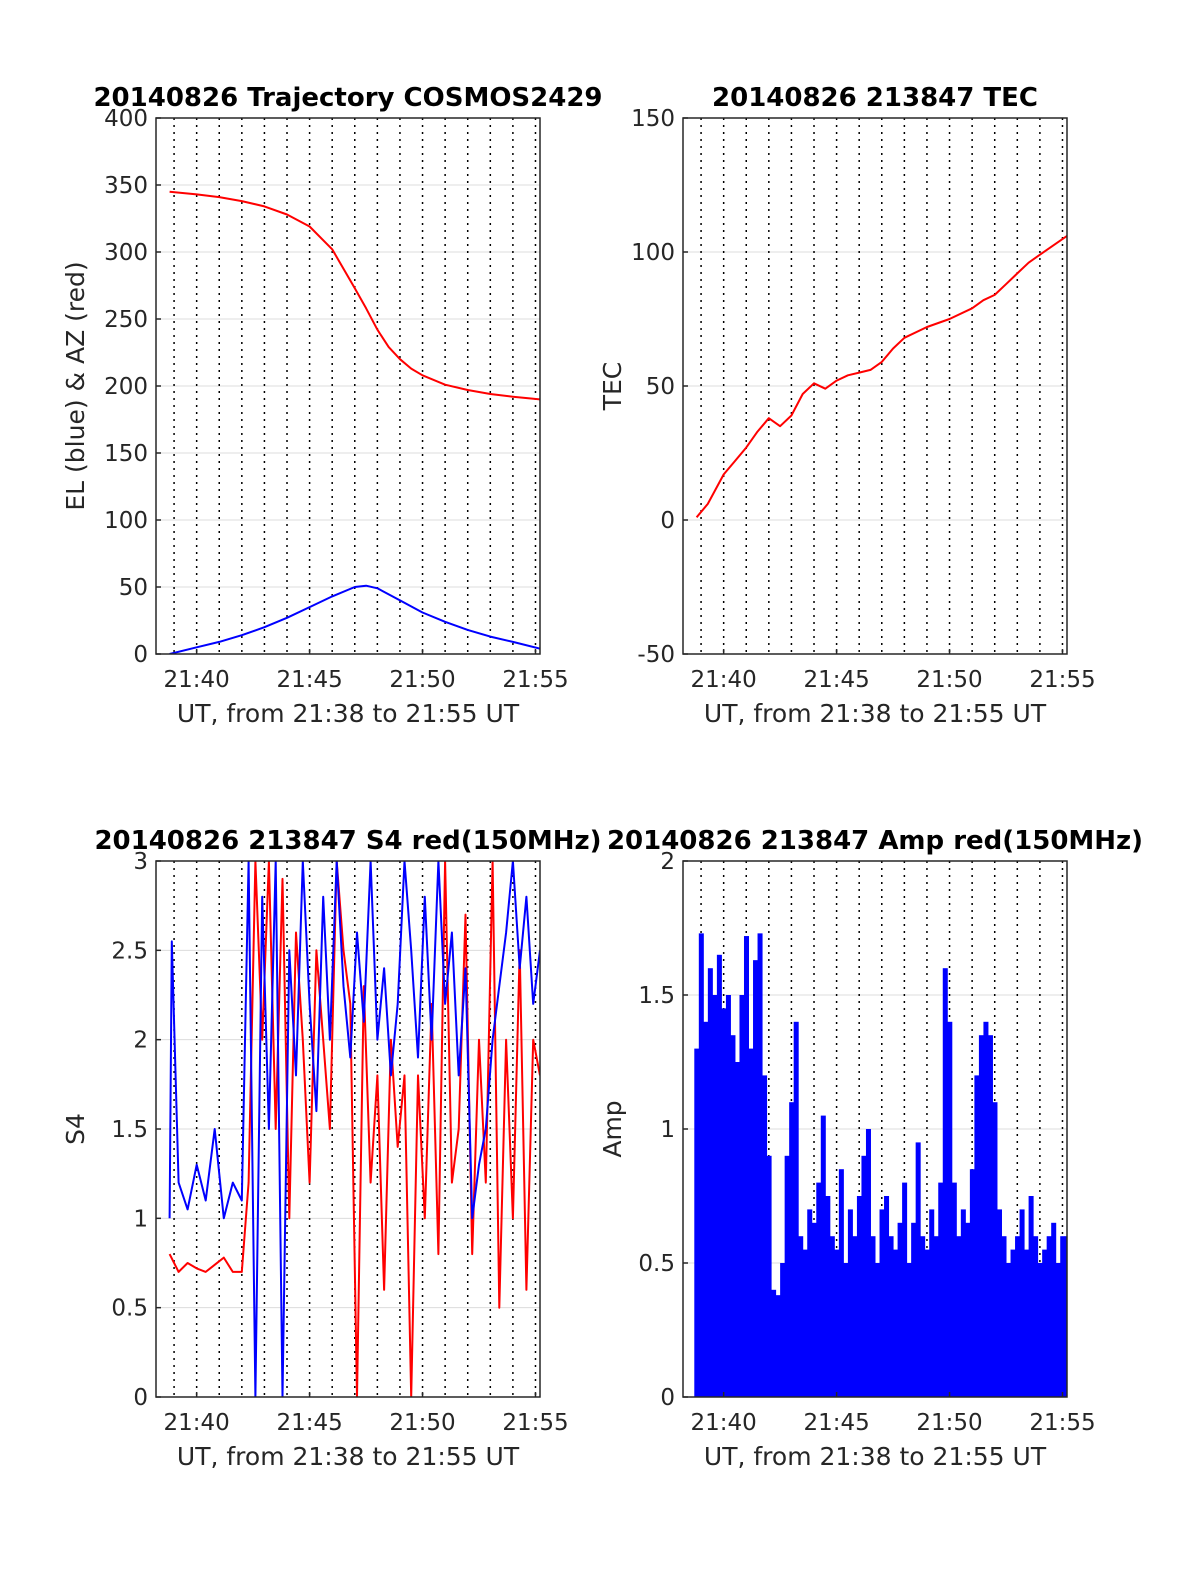 This screenshot has width=1200, height=1575. I want to click on chart-title: 20140826 213847 S4 red(150MHz), so click(347, 841).